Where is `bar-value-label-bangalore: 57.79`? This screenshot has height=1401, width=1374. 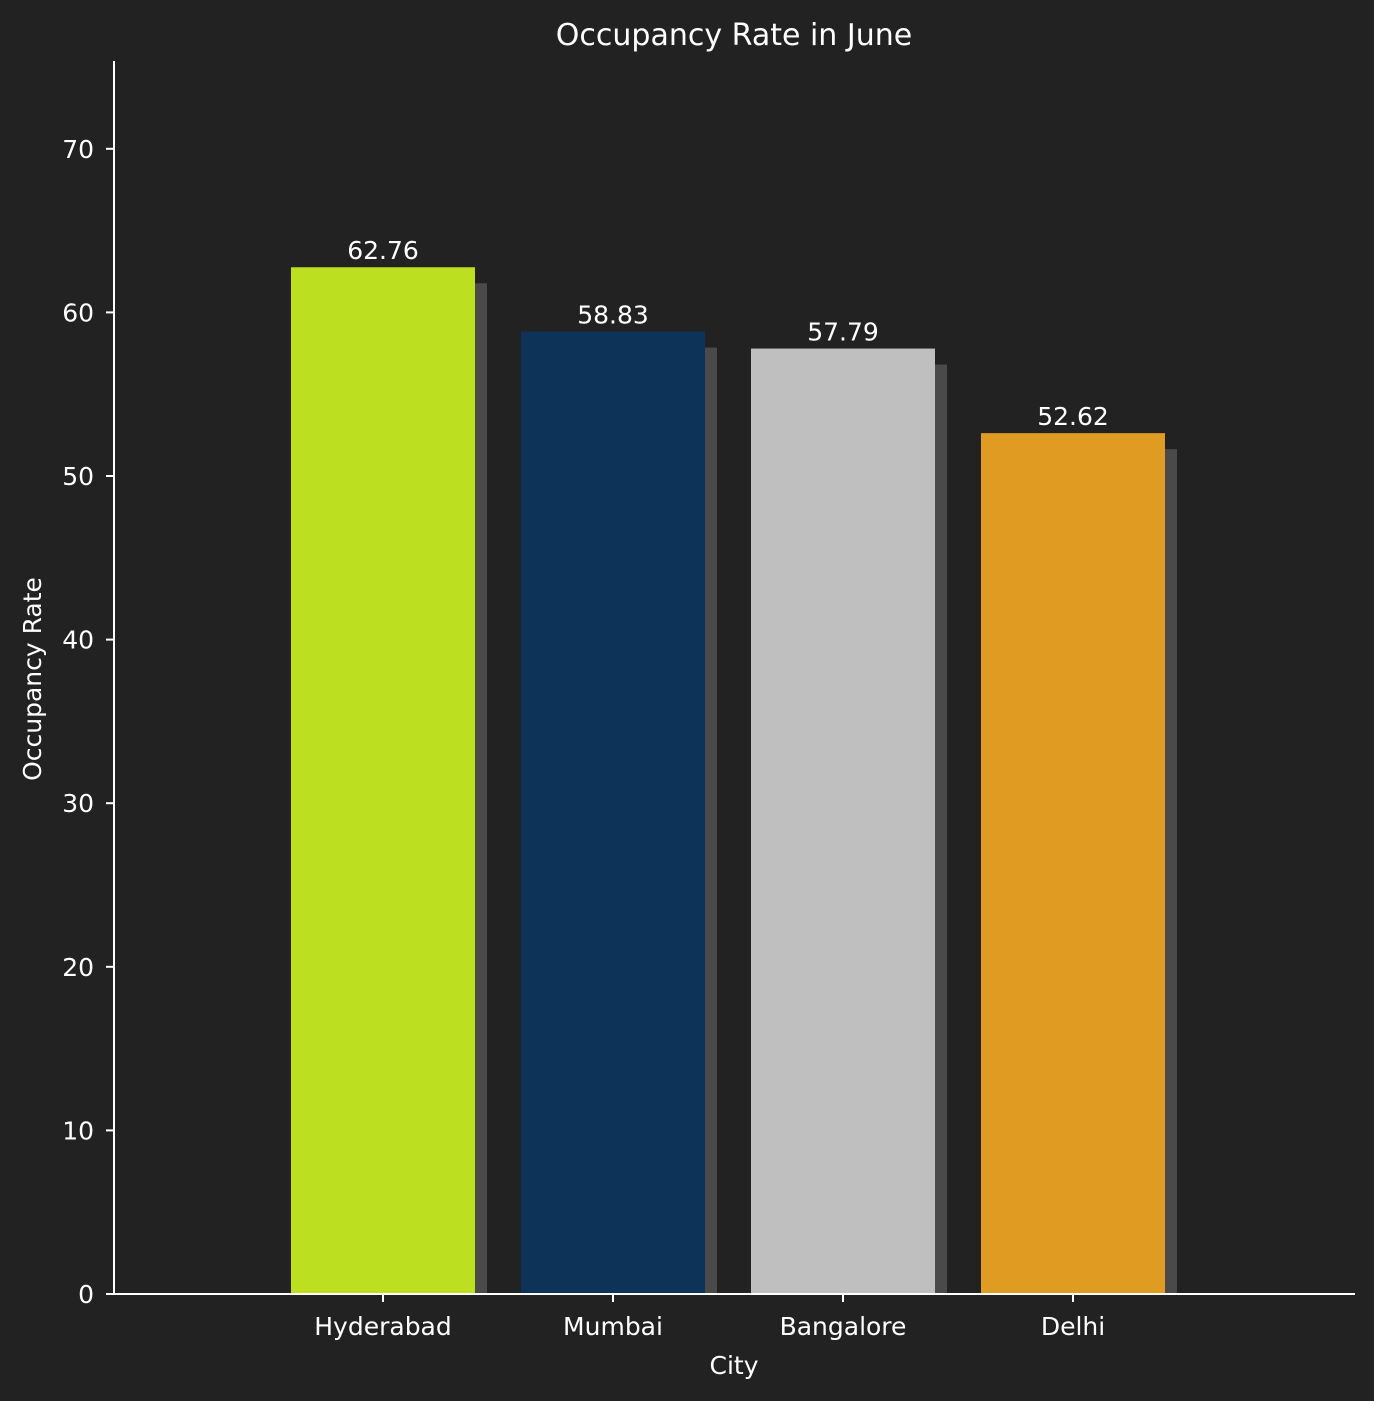 bar-value-label-bangalore: 57.79 is located at coordinates (843, 332).